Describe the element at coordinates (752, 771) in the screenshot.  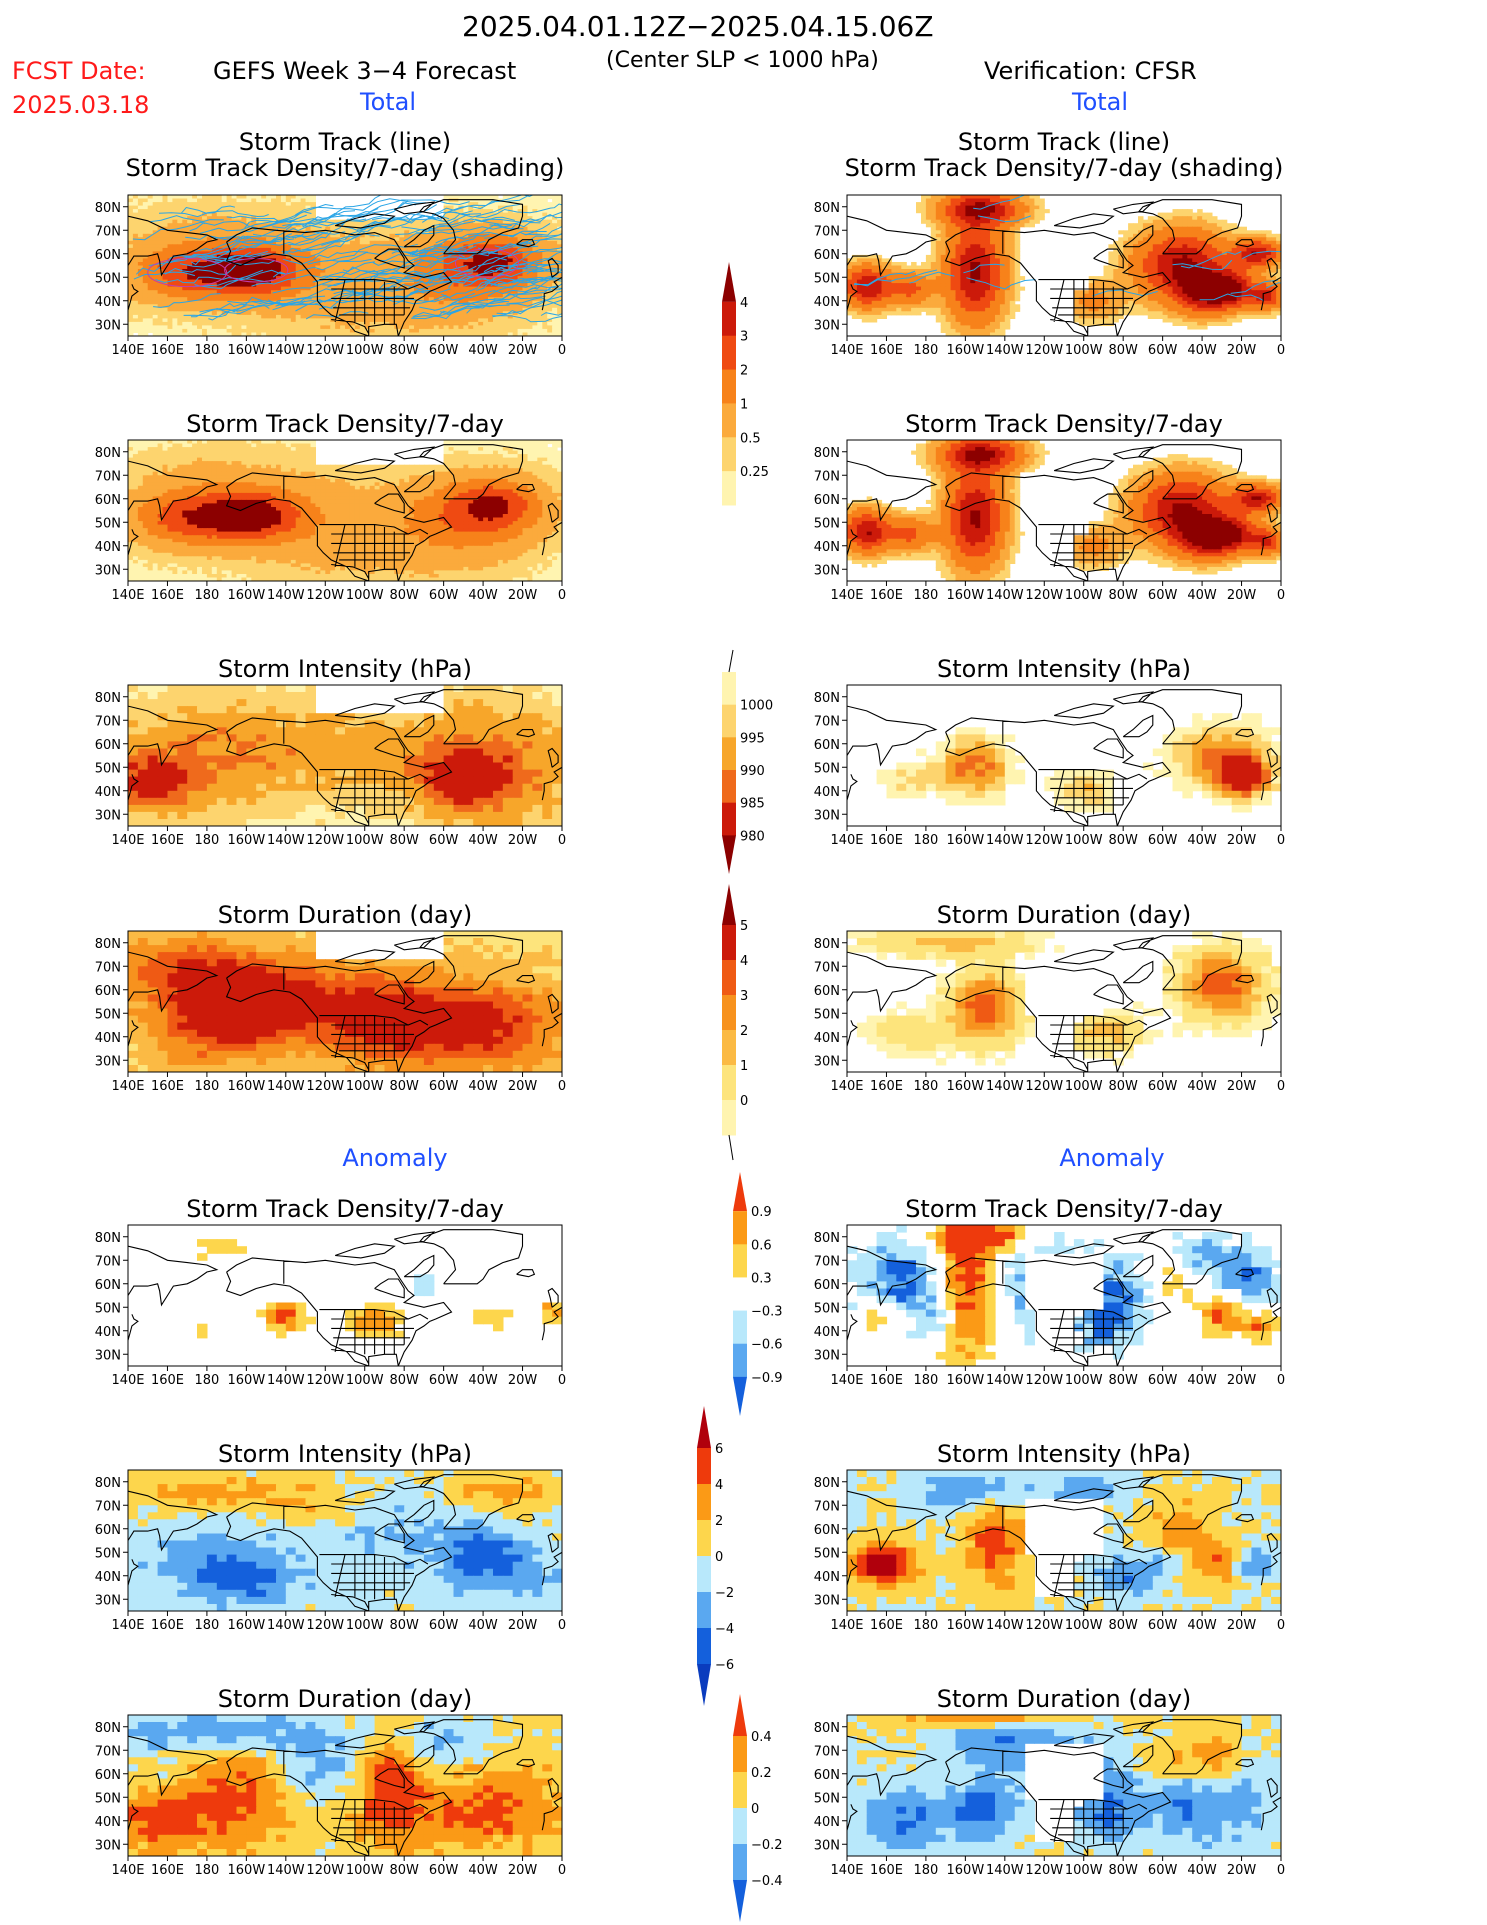
I see `colorbar-tick: 990` at that location.